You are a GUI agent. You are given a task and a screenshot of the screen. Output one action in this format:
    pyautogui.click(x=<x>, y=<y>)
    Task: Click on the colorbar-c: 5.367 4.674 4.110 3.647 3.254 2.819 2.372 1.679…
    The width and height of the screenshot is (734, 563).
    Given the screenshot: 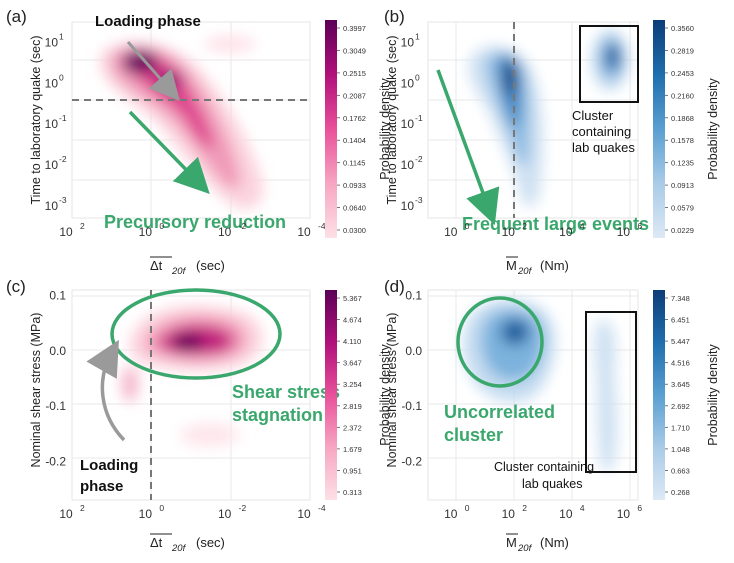 What is the action you would take?
    pyautogui.click(x=358, y=395)
    